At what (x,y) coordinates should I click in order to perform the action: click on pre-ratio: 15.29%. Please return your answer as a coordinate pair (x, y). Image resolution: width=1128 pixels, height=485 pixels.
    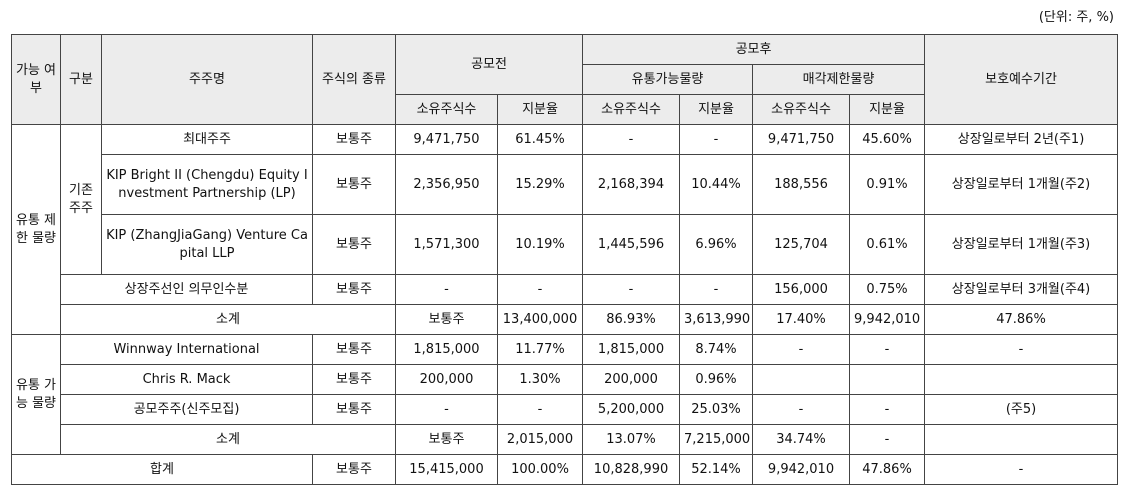
    Looking at the image, I should click on (540, 184).